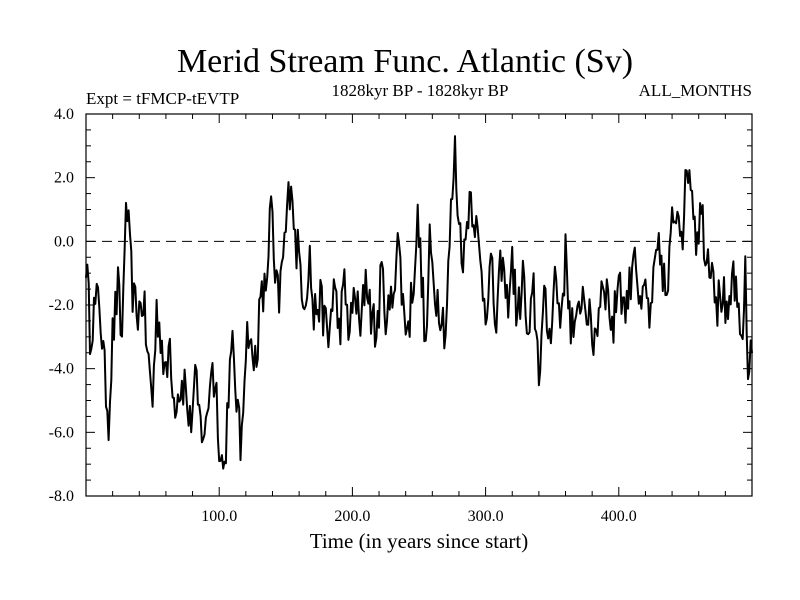  Describe the element at coordinates (64, 178) in the screenshot. I see `y-tick-label: 2.0` at that location.